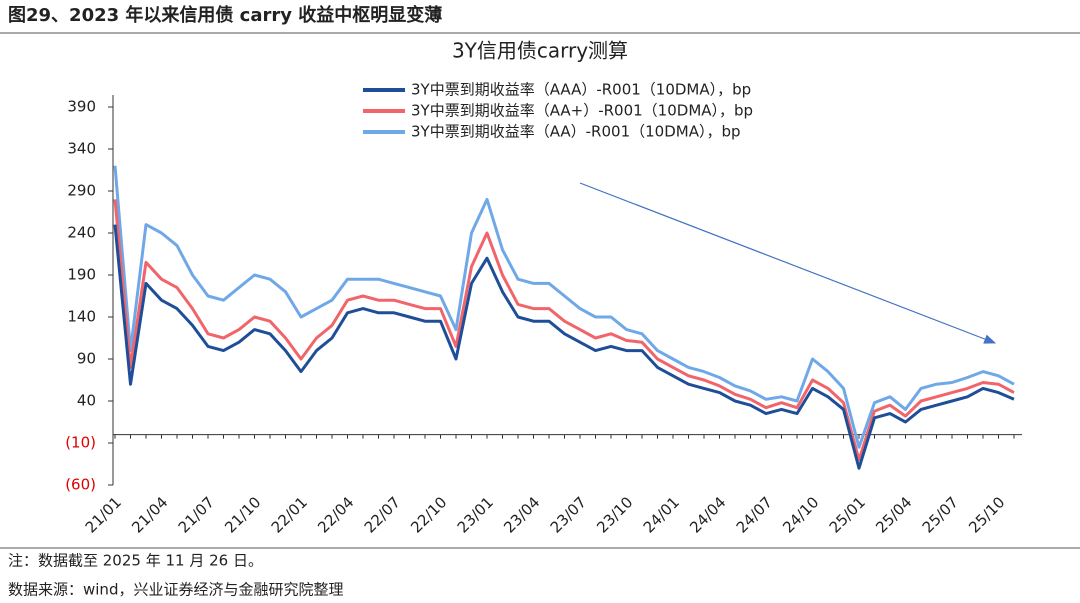 The width and height of the screenshot is (1080, 603). I want to click on figure-title: 图29、2023 年以来信用债 carry 收益中枢明显变薄, so click(225, 15).